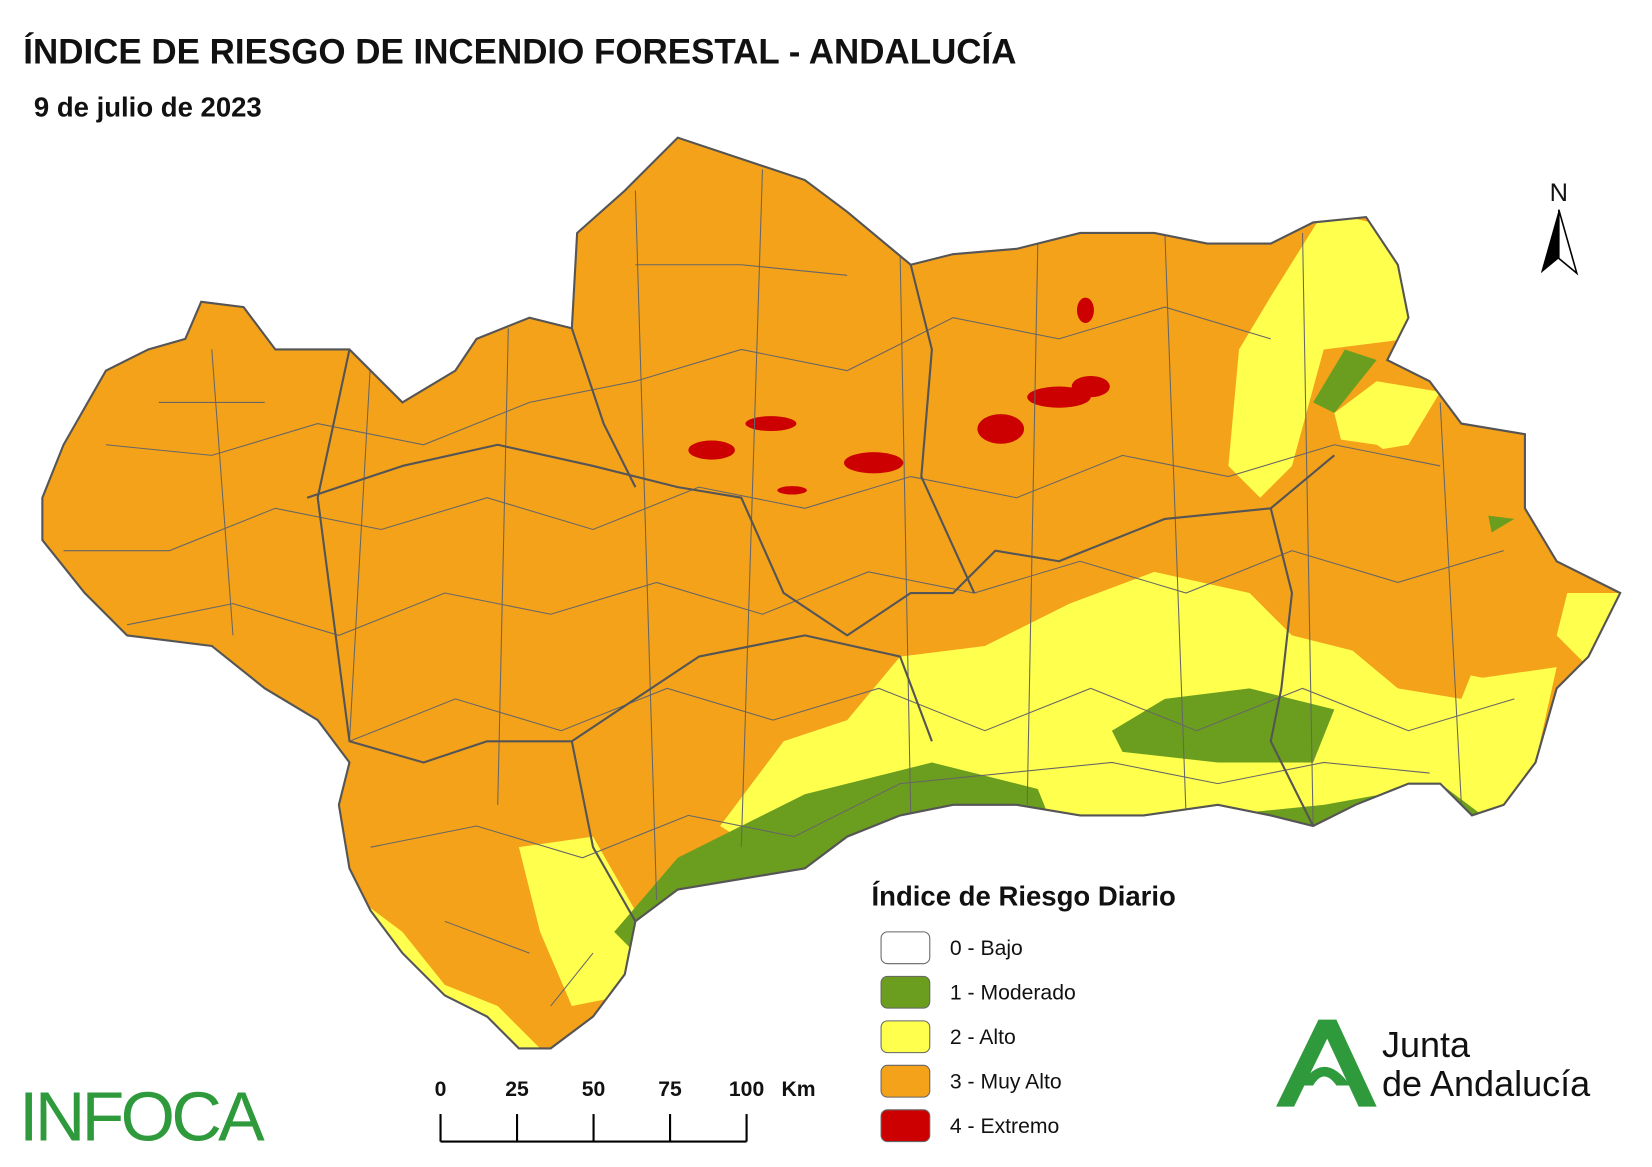  I want to click on junta-text: de Andalucía, so click(1486, 1083).